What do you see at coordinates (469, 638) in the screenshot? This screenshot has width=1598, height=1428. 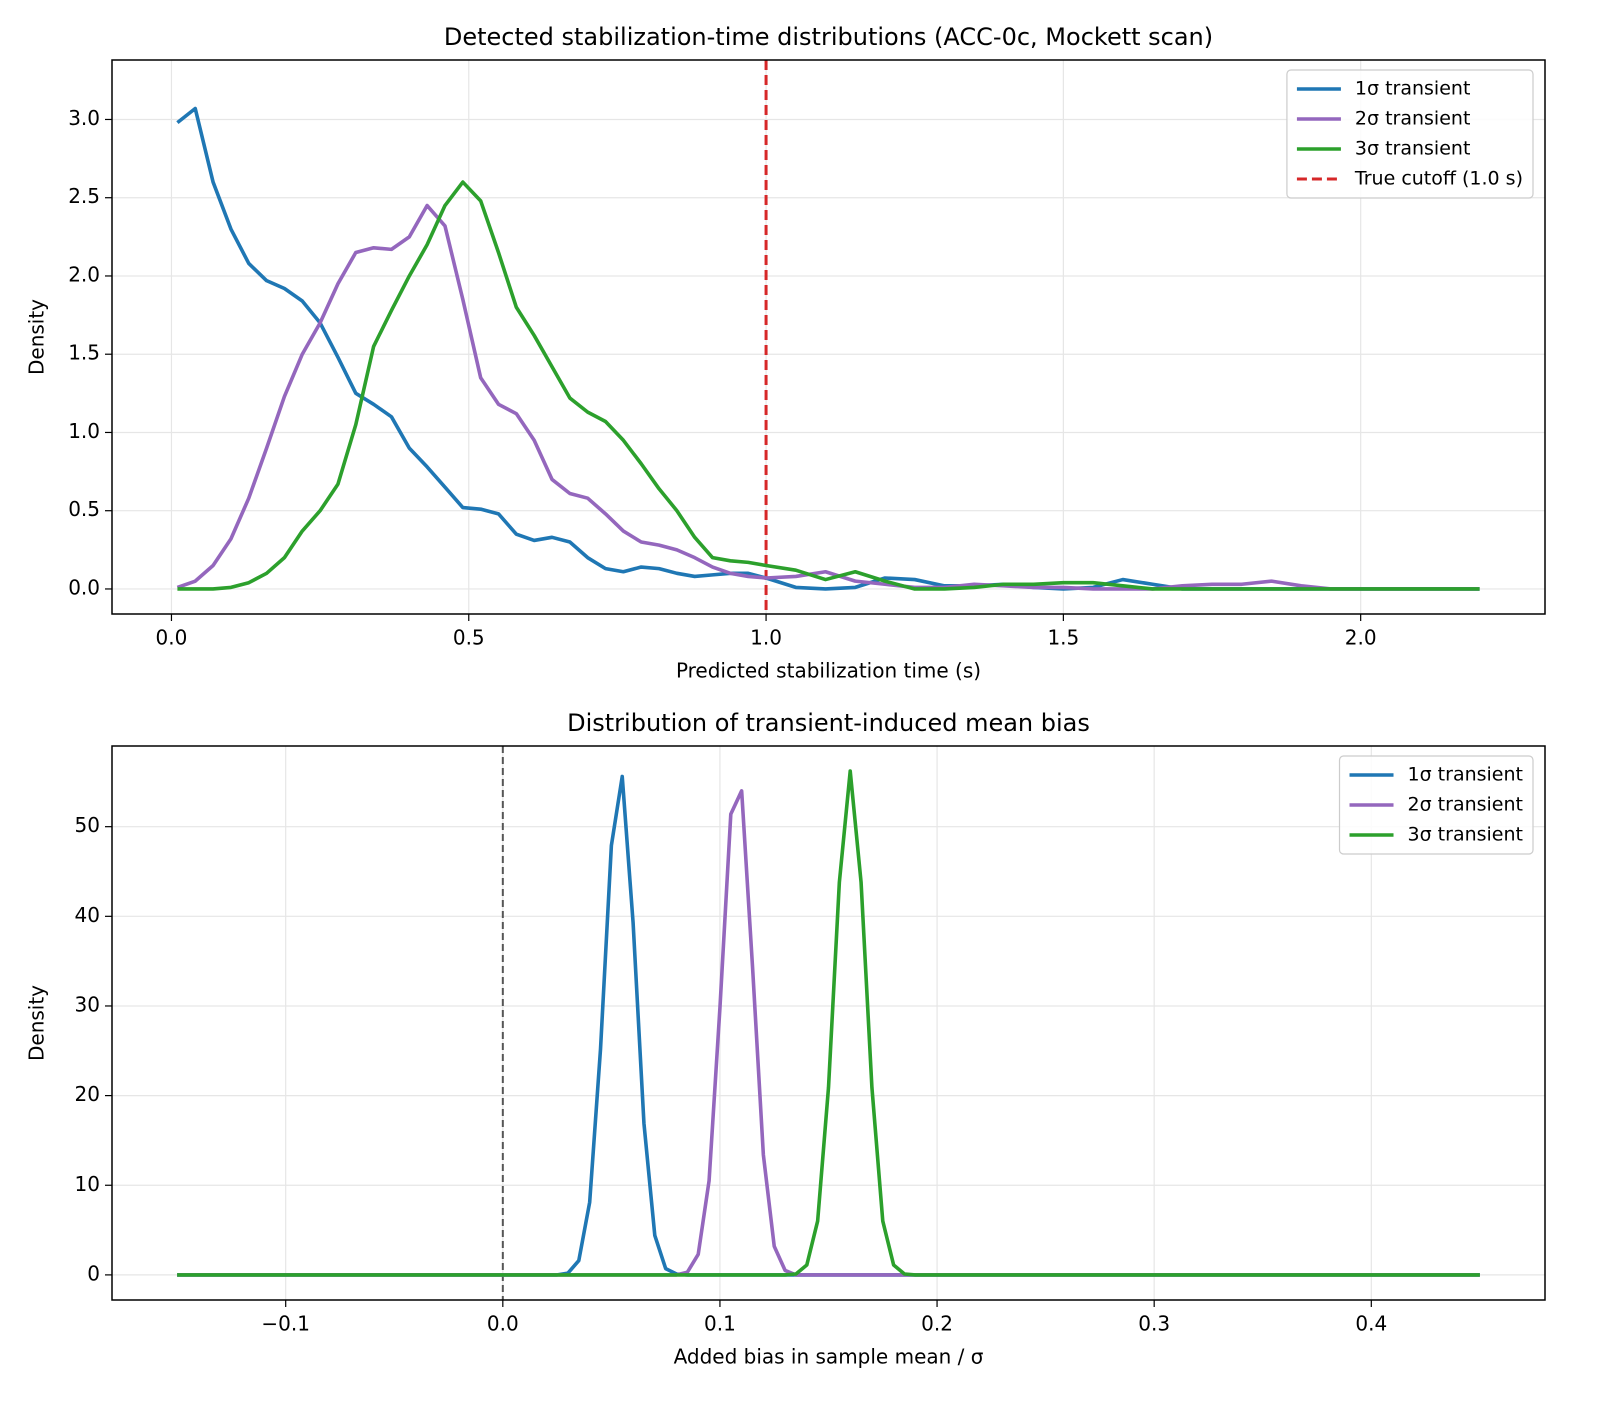 I see `x-tick-label: 0.5` at bounding box center [469, 638].